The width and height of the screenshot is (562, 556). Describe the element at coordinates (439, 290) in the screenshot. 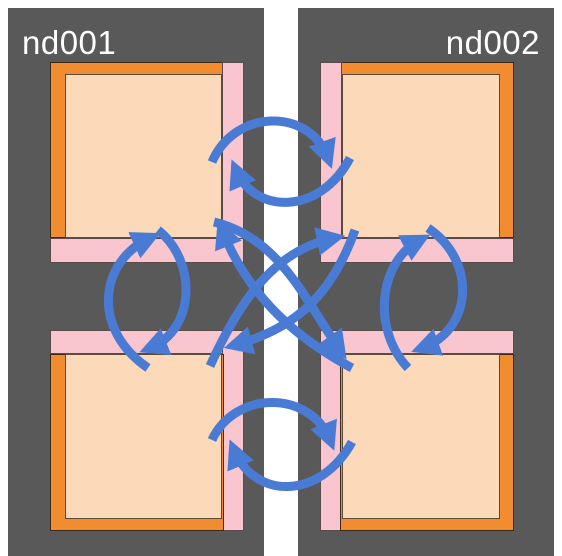

I see `arrow-right-up` at that location.